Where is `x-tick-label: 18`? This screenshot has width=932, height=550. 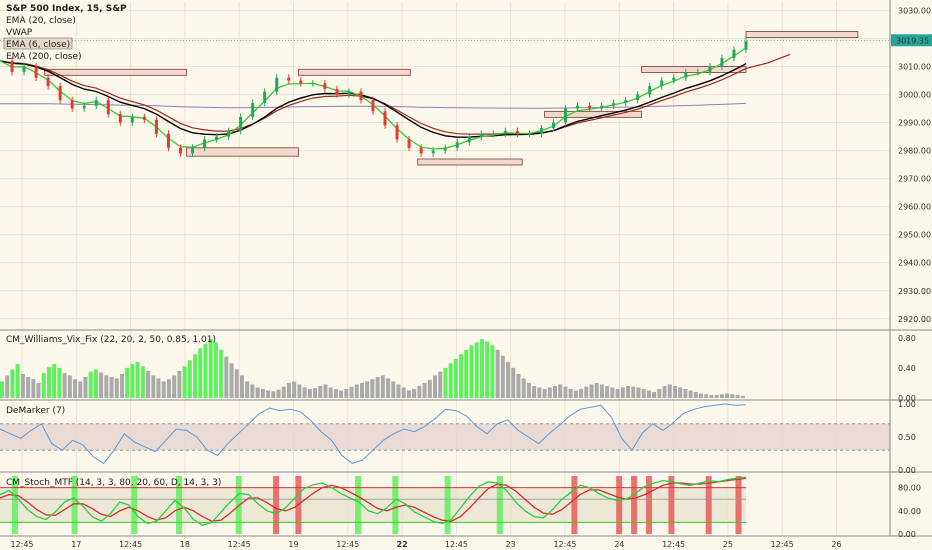
x-tick-label: 18 is located at coordinates (185, 544).